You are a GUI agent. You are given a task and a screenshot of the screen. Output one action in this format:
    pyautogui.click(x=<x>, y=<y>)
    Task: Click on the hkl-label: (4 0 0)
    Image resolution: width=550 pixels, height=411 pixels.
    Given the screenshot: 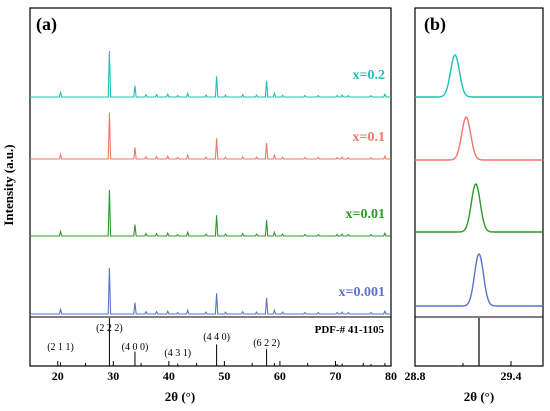 What is the action you would take?
    pyautogui.click(x=135, y=347)
    